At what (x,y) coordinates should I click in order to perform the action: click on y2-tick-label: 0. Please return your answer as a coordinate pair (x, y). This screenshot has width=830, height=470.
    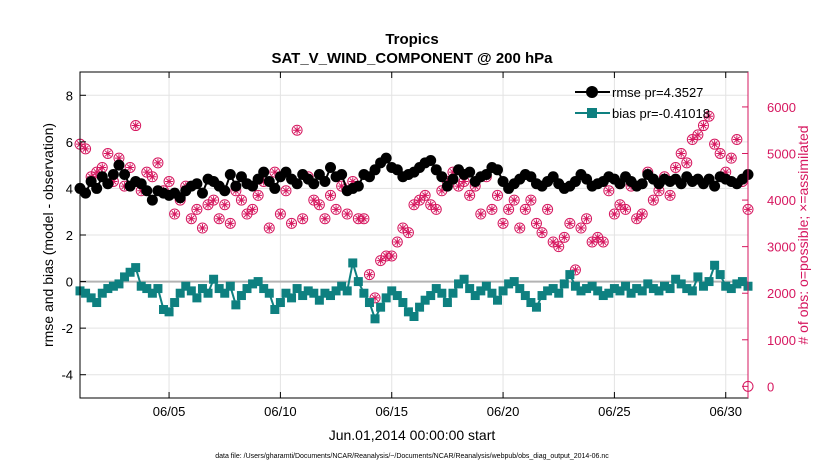
    Looking at the image, I should click on (770, 386).